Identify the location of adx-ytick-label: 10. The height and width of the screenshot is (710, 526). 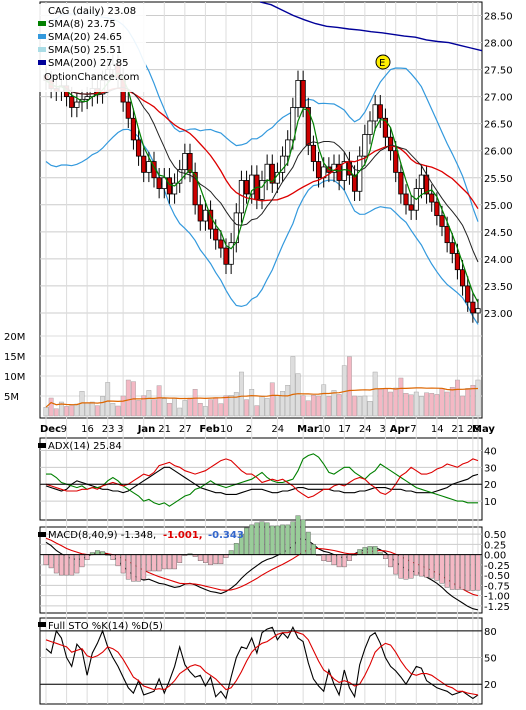
(490, 502).